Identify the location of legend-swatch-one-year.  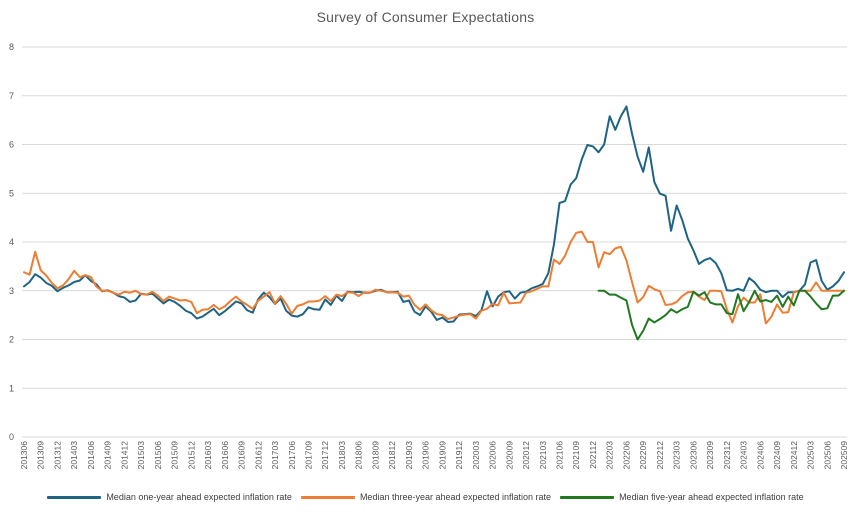
(74, 497).